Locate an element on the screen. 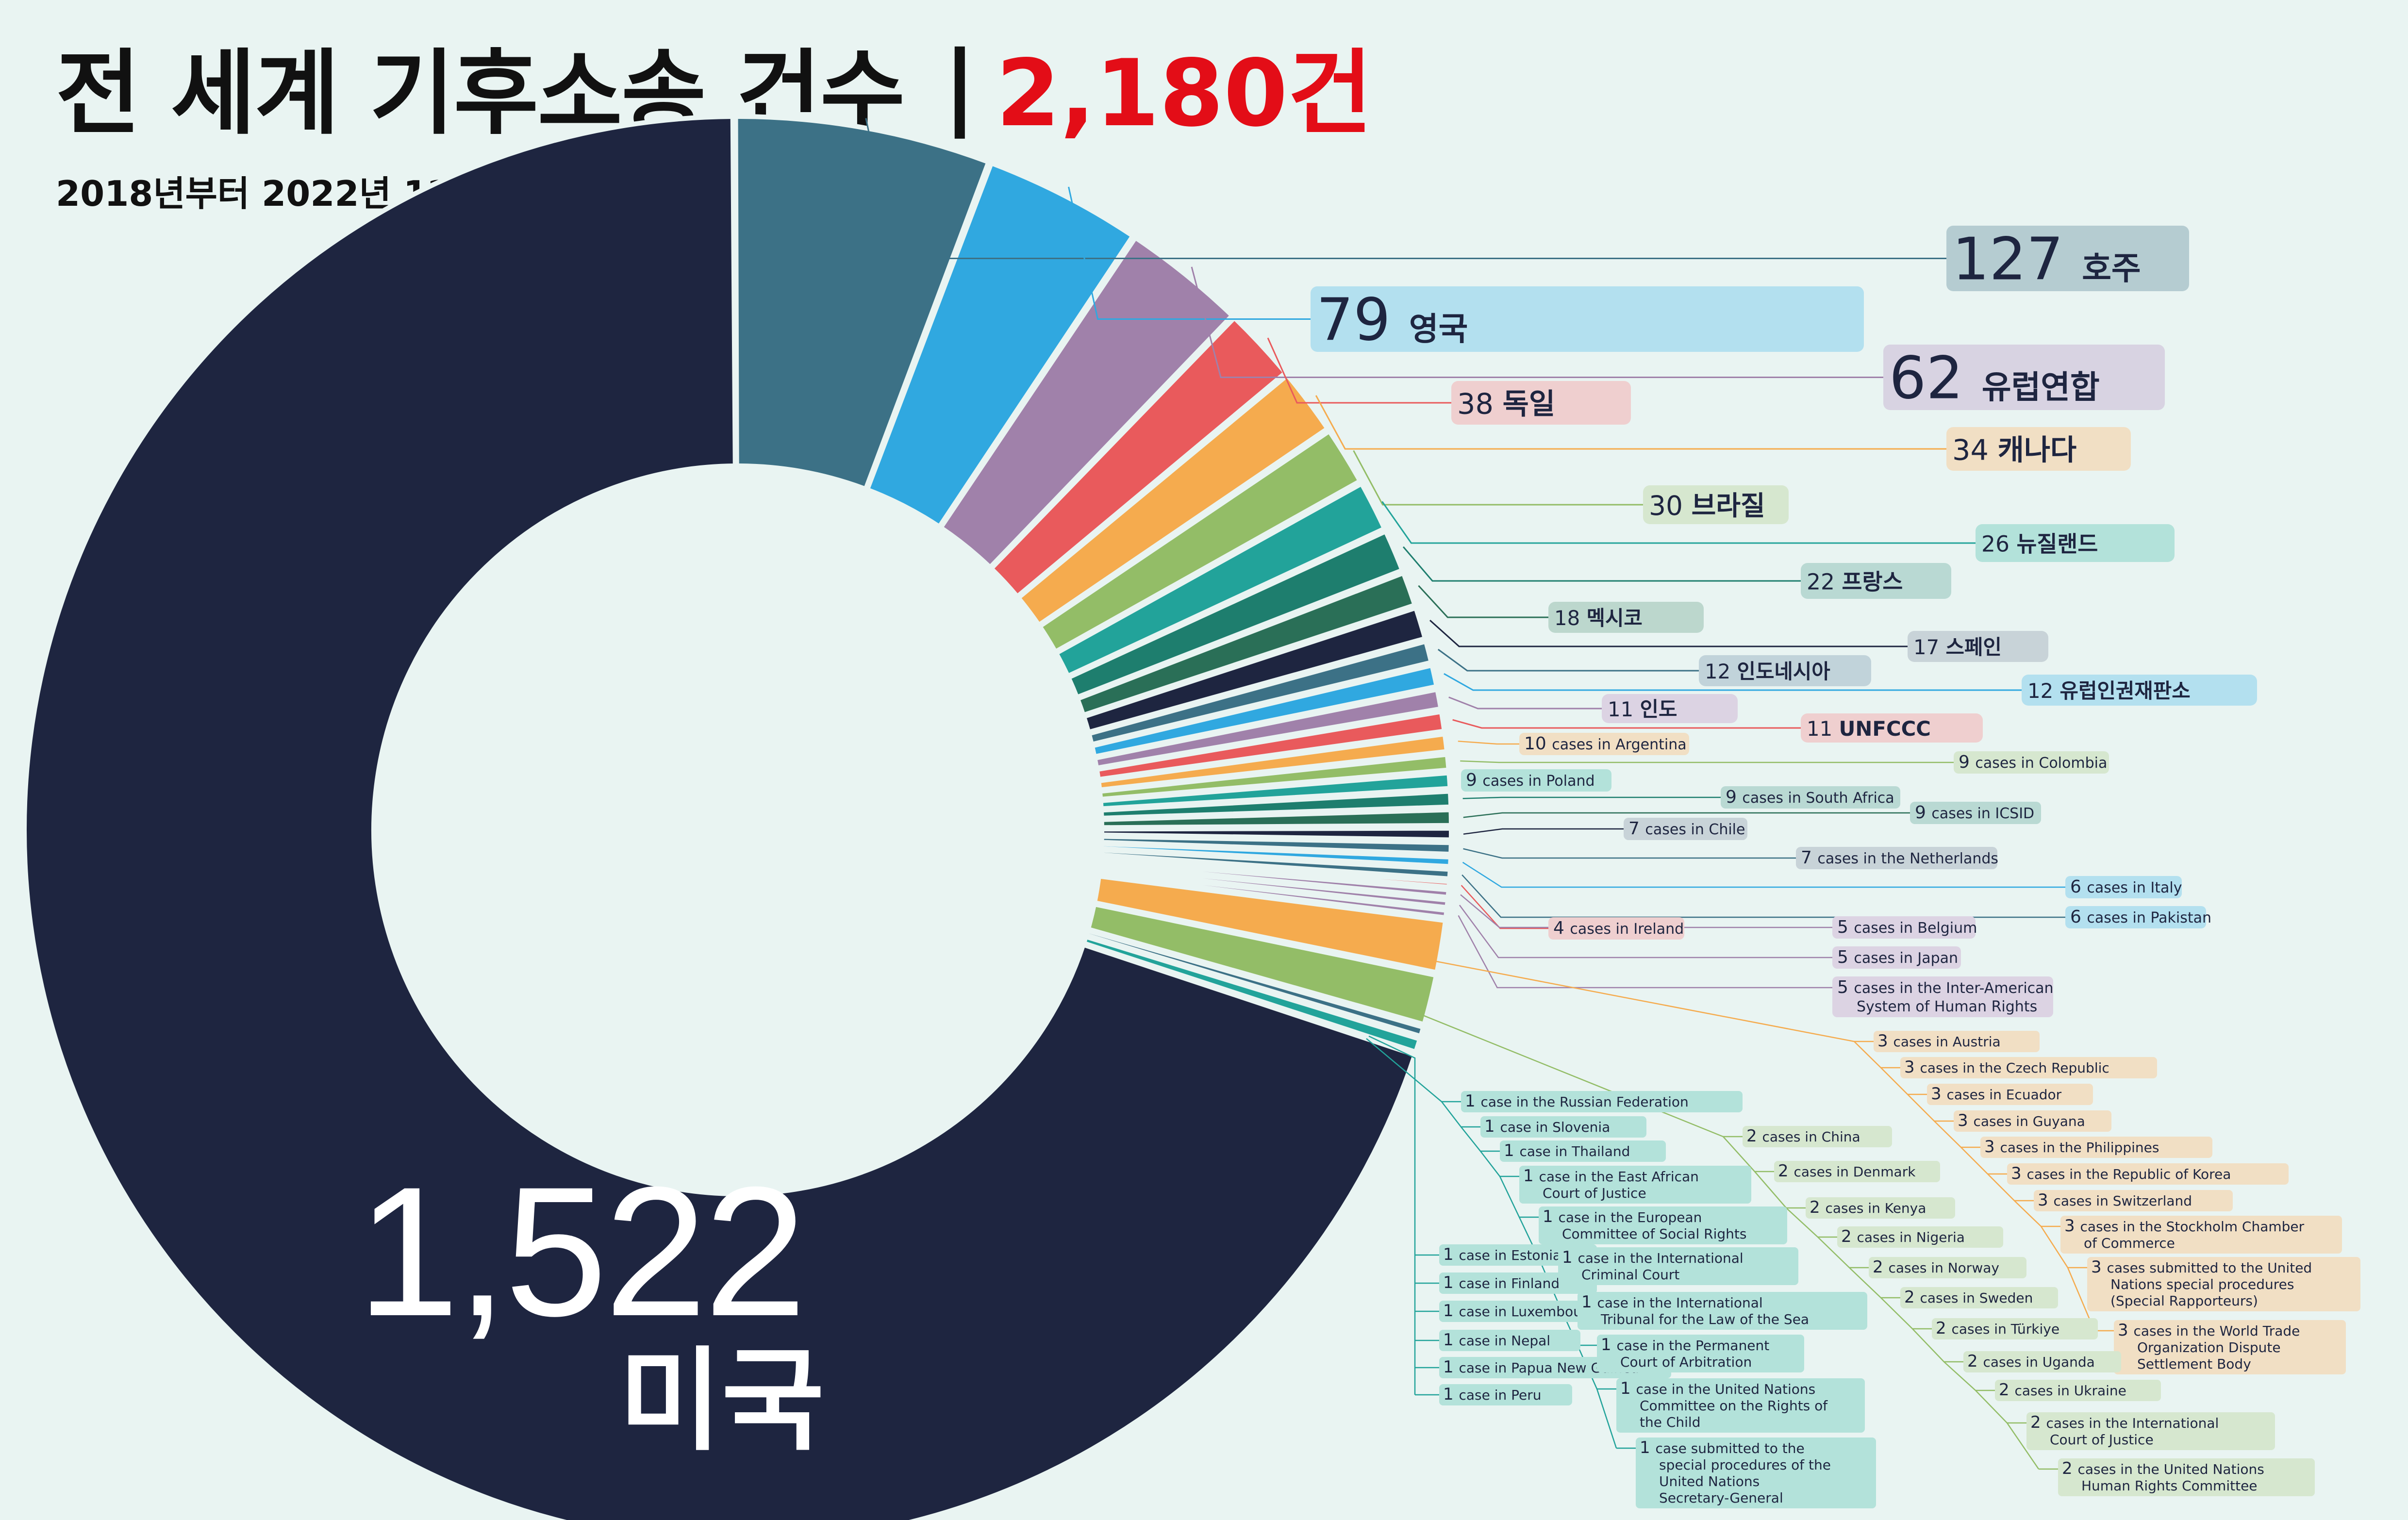 This screenshot has width=2408, height=1520. label-0-box is located at coordinates (2067, 258).